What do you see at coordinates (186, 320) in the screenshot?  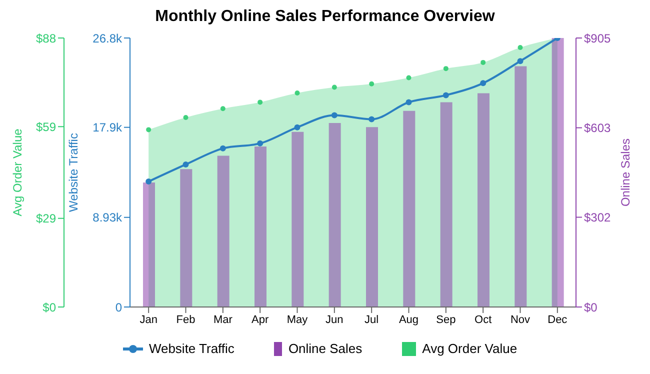 I see `x-tick-label: Feb` at bounding box center [186, 320].